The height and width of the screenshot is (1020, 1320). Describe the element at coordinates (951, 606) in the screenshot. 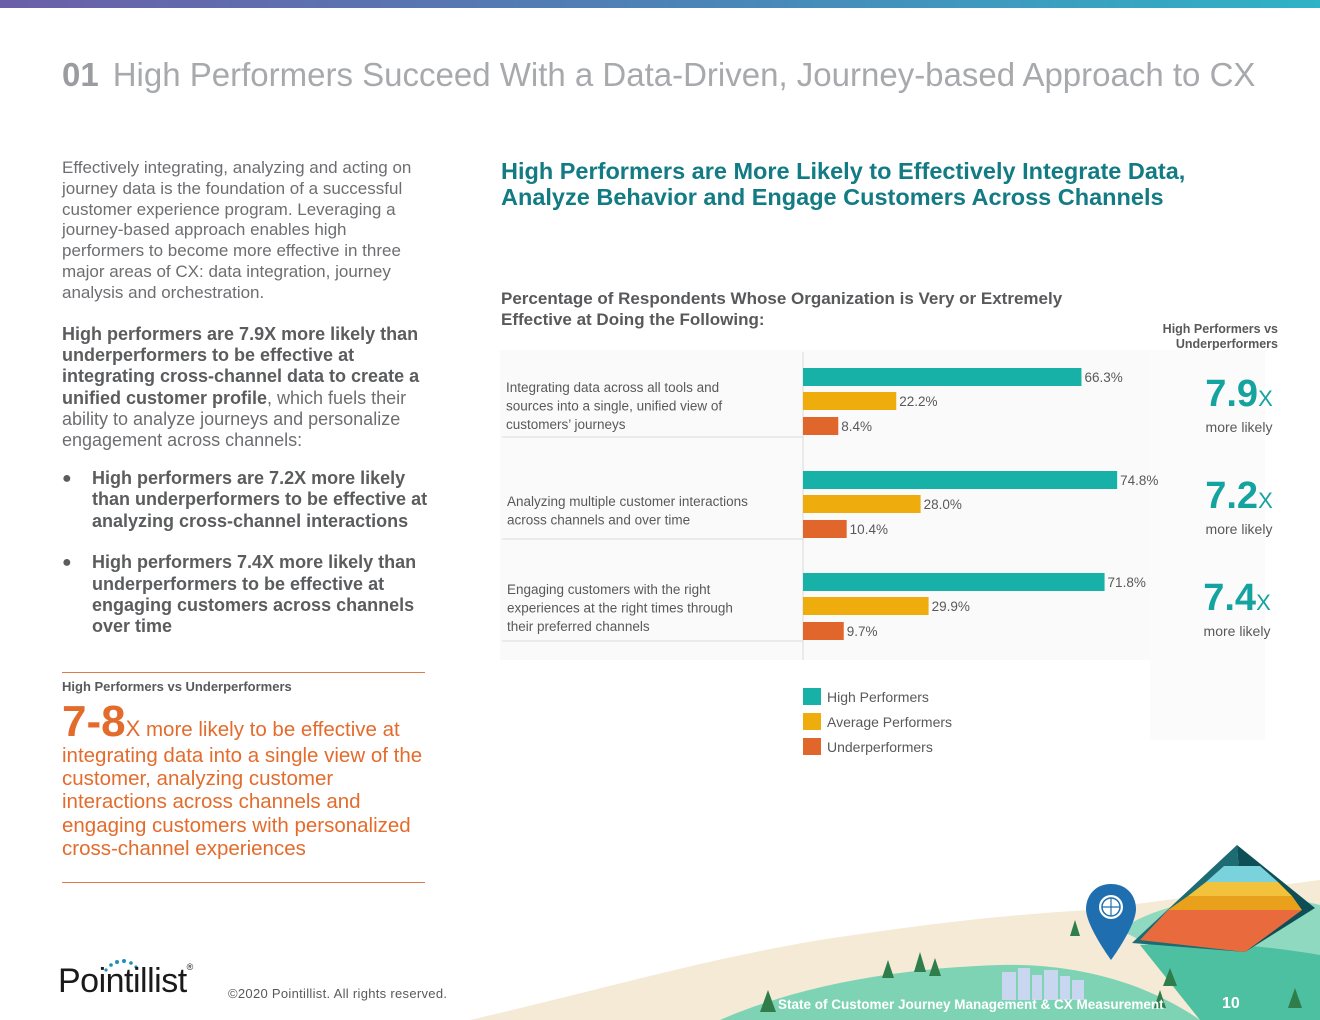

I see `bar-value-label: 29.9%` at that location.